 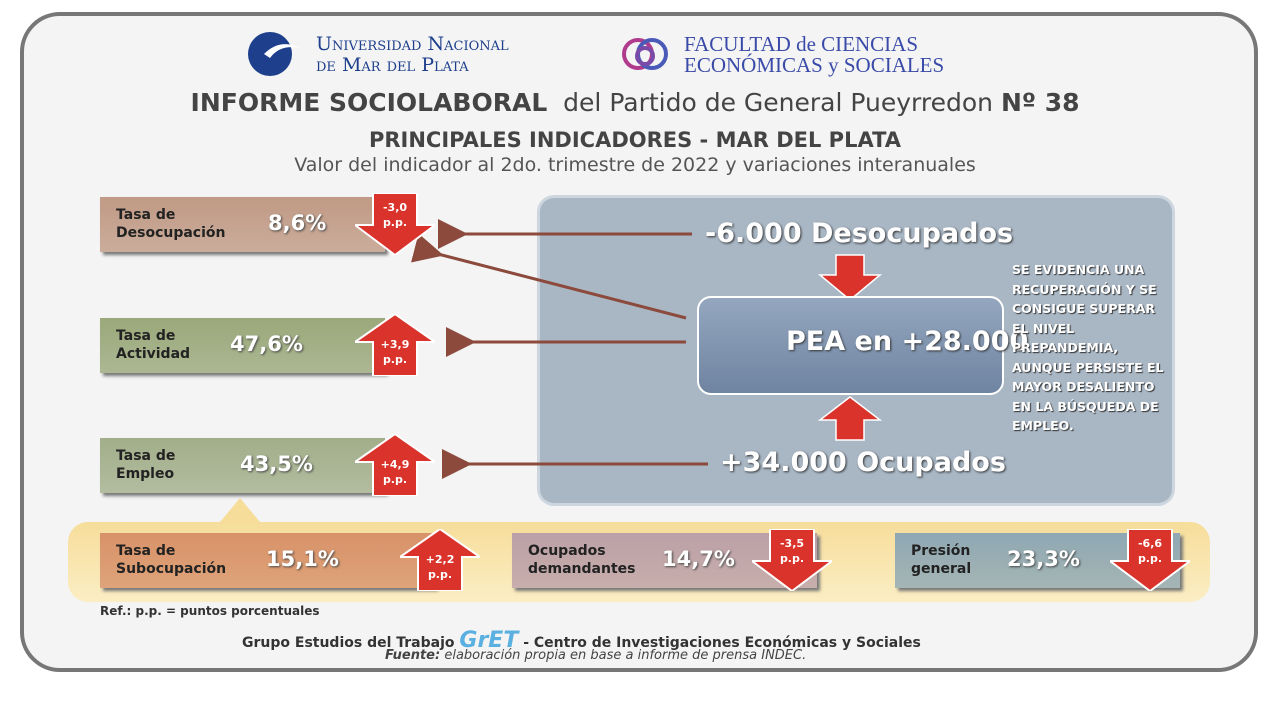 I want to click on indicator-label: Tasa de Empleo, so click(x=145, y=465).